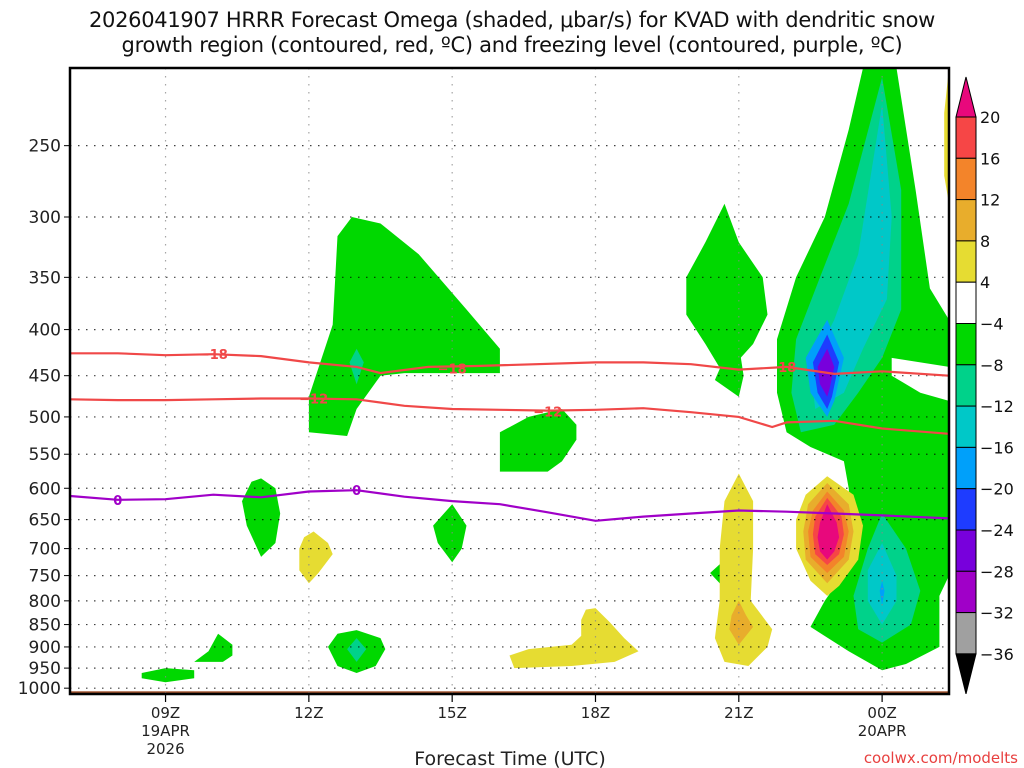  What do you see at coordinates (966, 97) in the screenshot?
I see `colorbar-top-arrow` at bounding box center [966, 97].